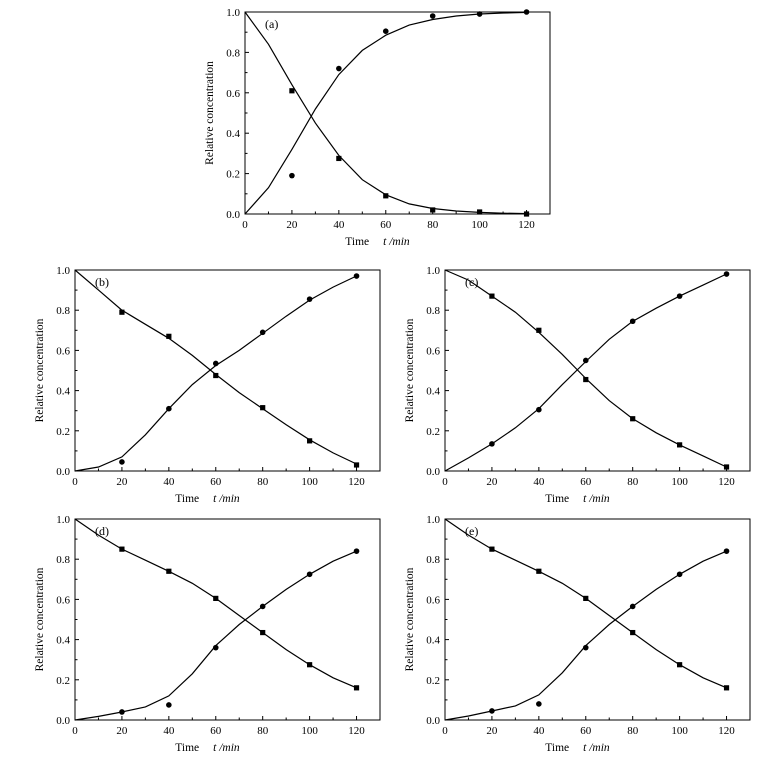 Image resolution: width=773 pixels, height=760 pixels. Describe the element at coordinates (63, 432) in the screenshot. I see `y-tick-label: 0.2` at that location.